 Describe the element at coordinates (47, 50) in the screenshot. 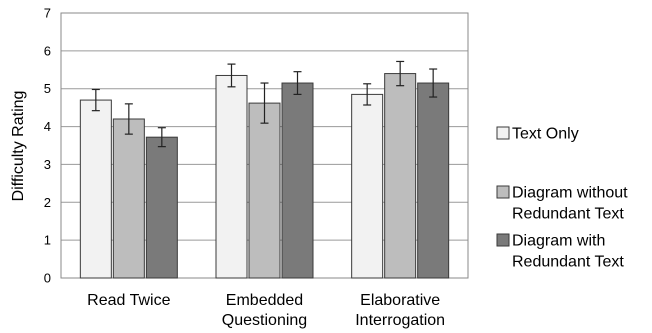

I see `y-tick-label: 6` at that location.